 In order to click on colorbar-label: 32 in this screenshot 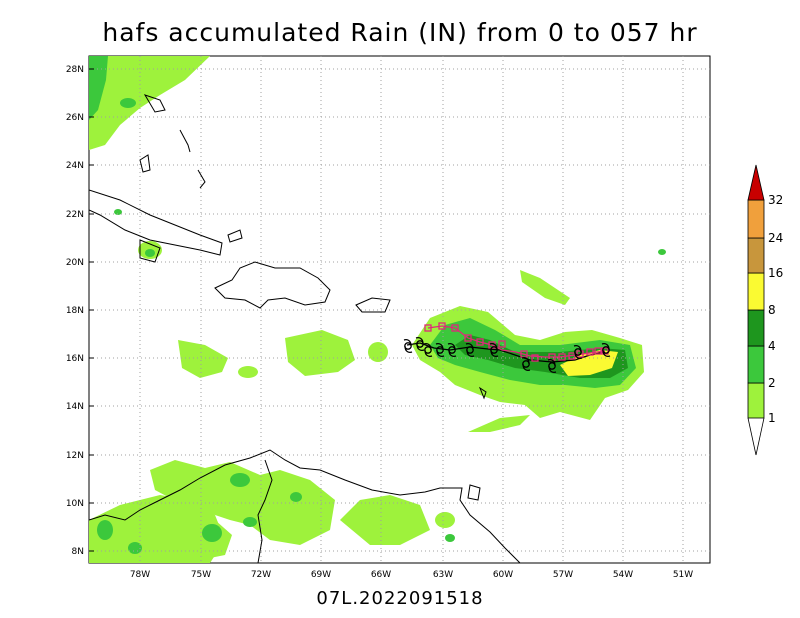, I will do `click(775, 200)`.